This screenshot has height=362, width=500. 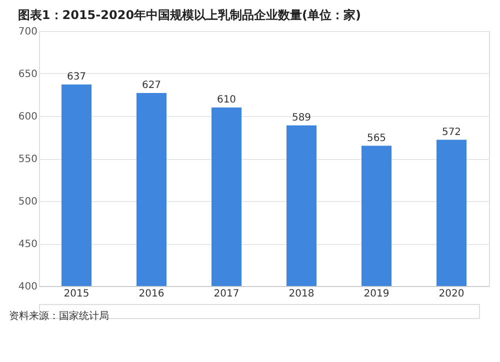 I want to click on data-label: 610, so click(x=226, y=100).